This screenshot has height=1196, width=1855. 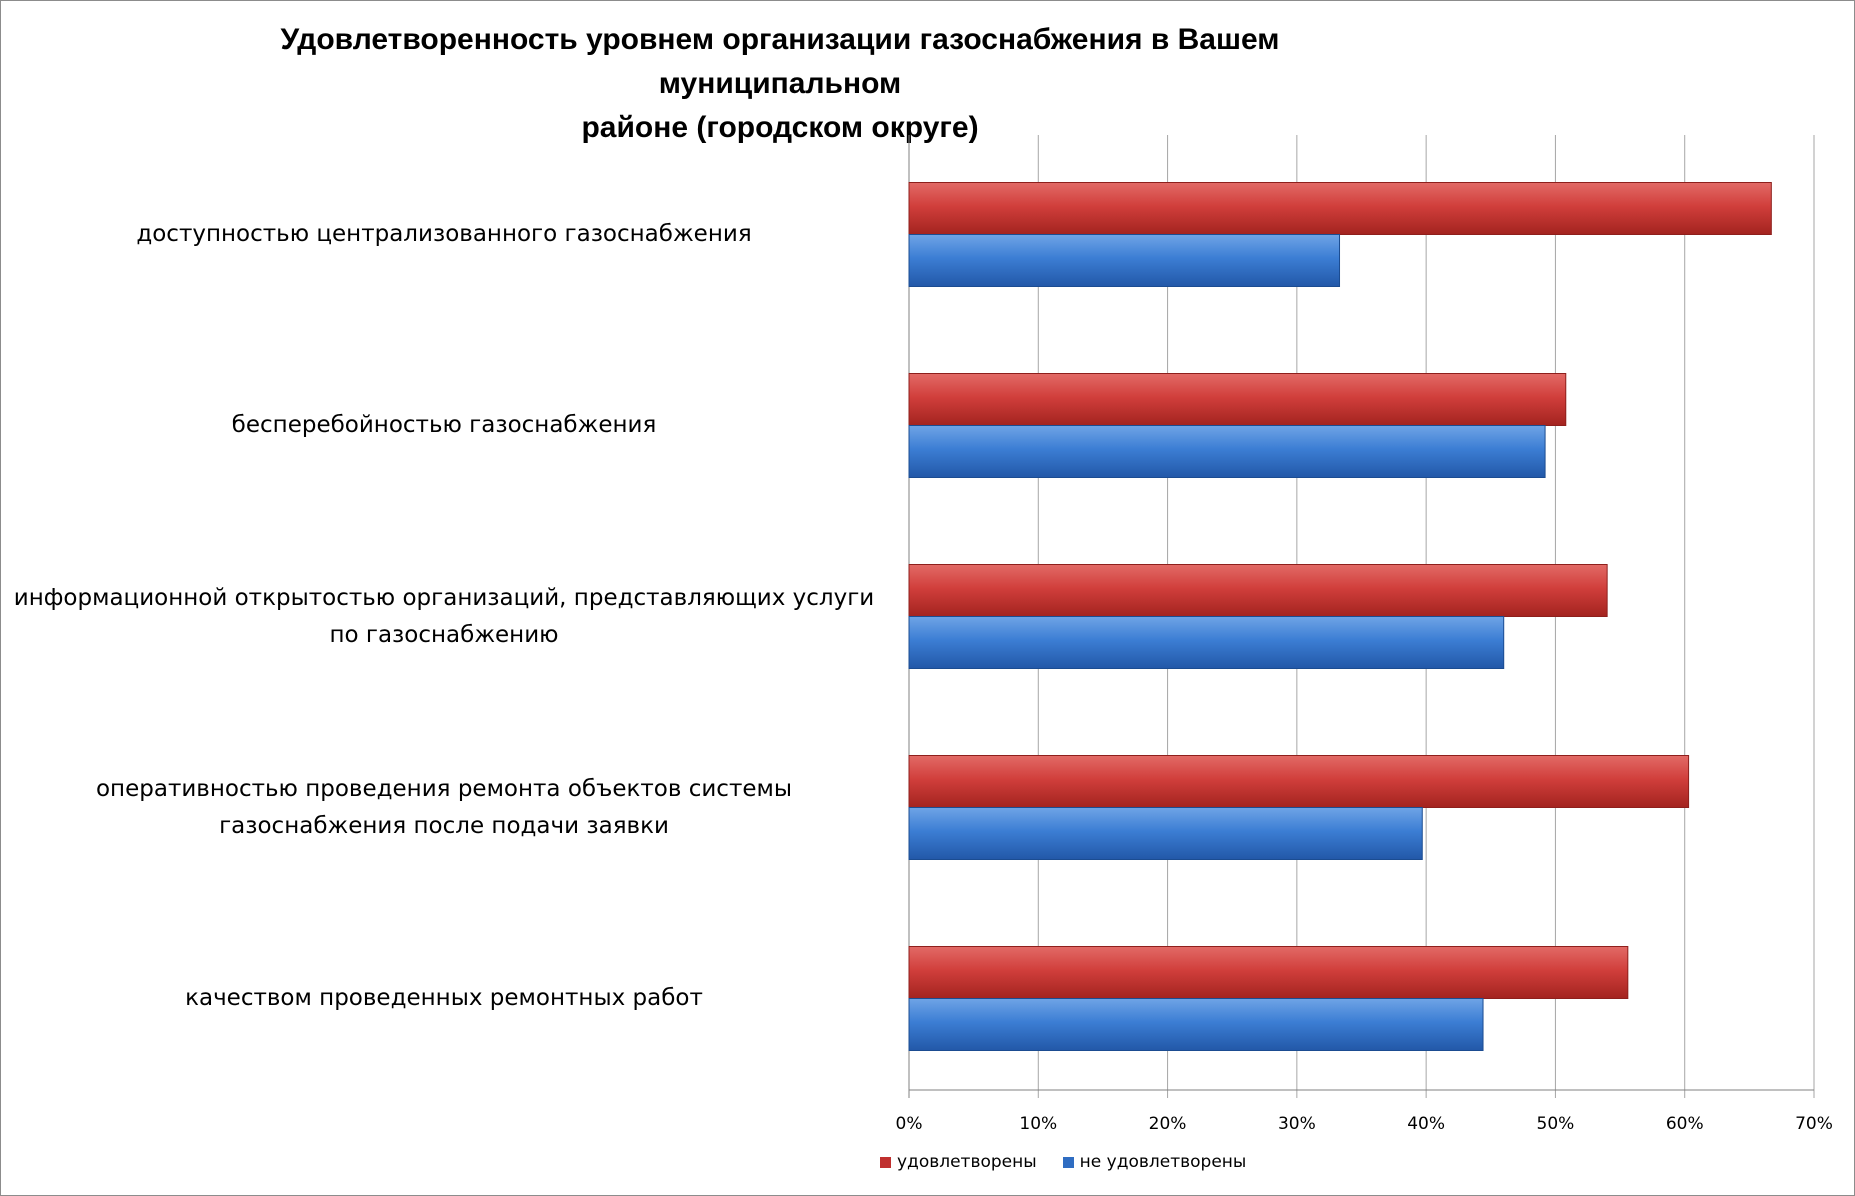 I want to click on x-tick-label: 40%, so click(x=1426, y=1124).